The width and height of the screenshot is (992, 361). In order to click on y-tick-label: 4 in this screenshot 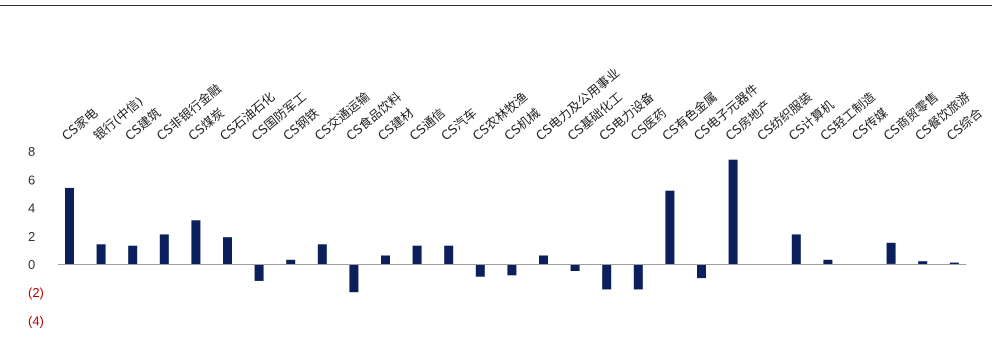, I will do `click(31, 208)`.